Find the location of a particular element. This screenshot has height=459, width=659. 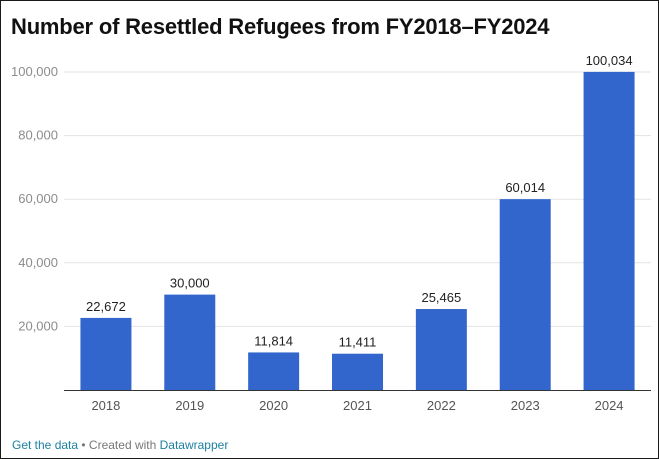

y-tick-label: 80,000 is located at coordinates (38, 135).